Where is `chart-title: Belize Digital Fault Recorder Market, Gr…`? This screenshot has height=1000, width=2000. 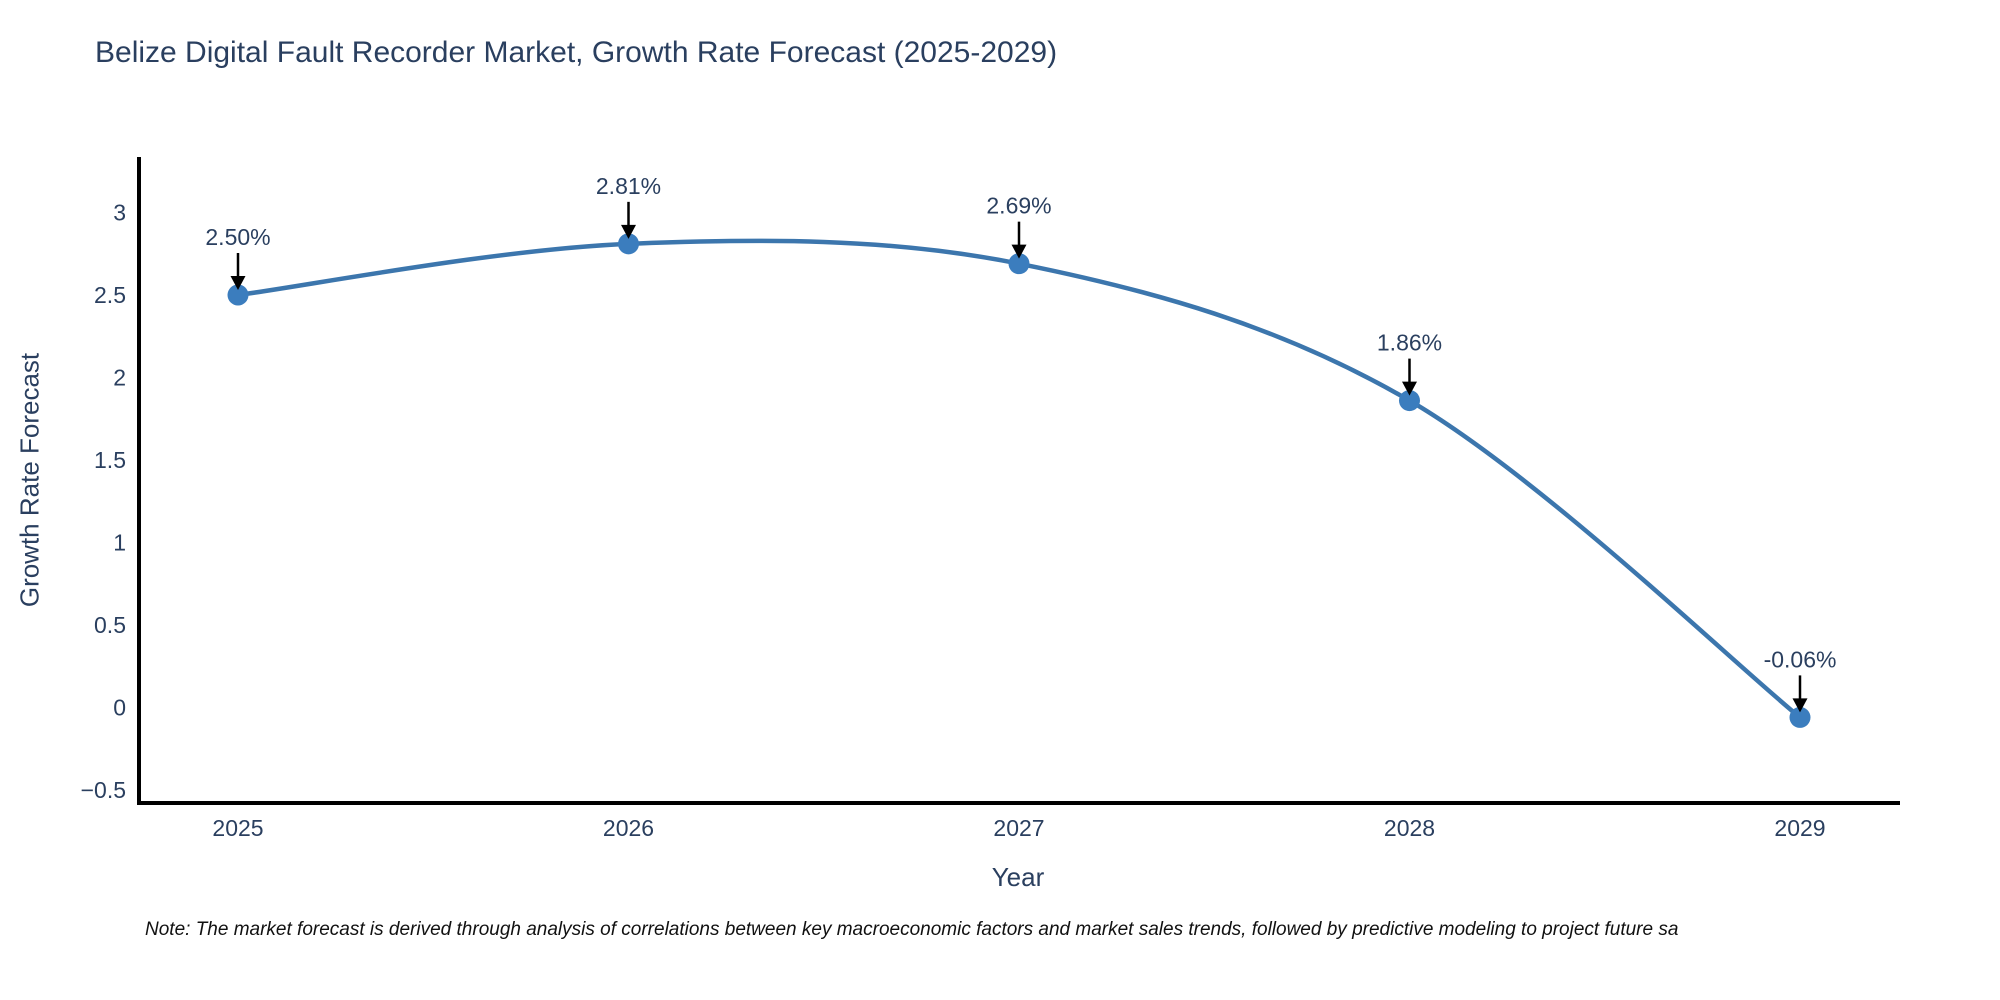 chart-title: Belize Digital Fault Recorder Market, Gr… is located at coordinates (576, 52).